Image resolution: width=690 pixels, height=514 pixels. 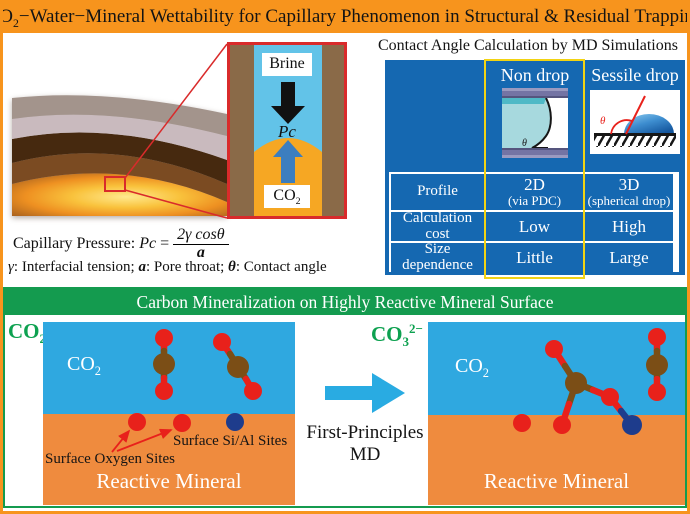 What do you see at coordinates (649, 124) in the screenshot?
I see `droplet` at bounding box center [649, 124].